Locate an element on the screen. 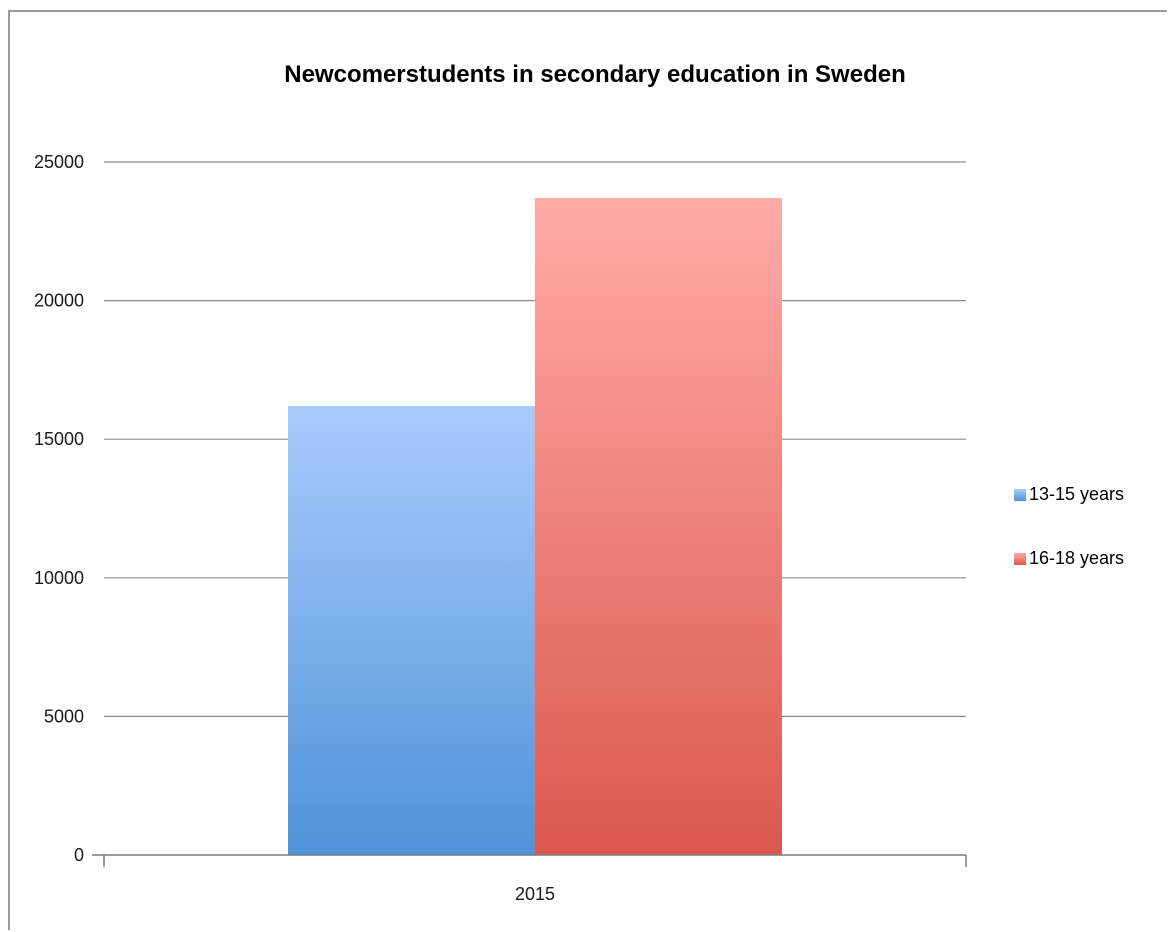 The width and height of the screenshot is (1169, 932). y-tick-label: 25000 is located at coordinates (59, 162).